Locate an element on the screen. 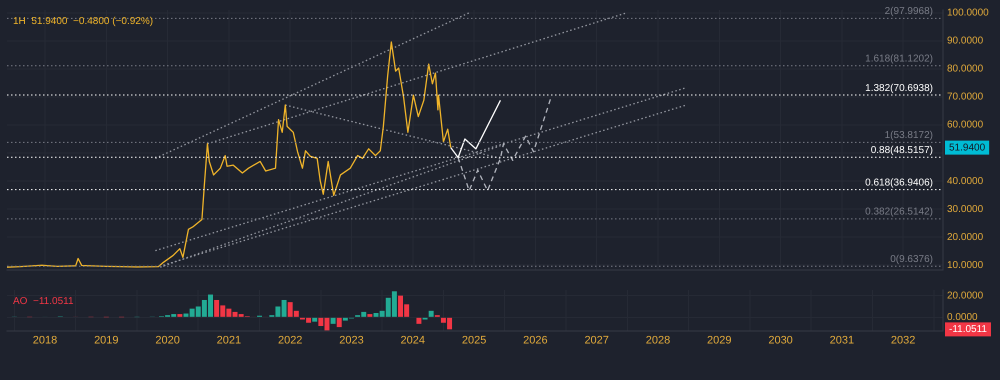 The height and width of the screenshot is (380, 1000). x-tick-label: 2028 is located at coordinates (658, 340).